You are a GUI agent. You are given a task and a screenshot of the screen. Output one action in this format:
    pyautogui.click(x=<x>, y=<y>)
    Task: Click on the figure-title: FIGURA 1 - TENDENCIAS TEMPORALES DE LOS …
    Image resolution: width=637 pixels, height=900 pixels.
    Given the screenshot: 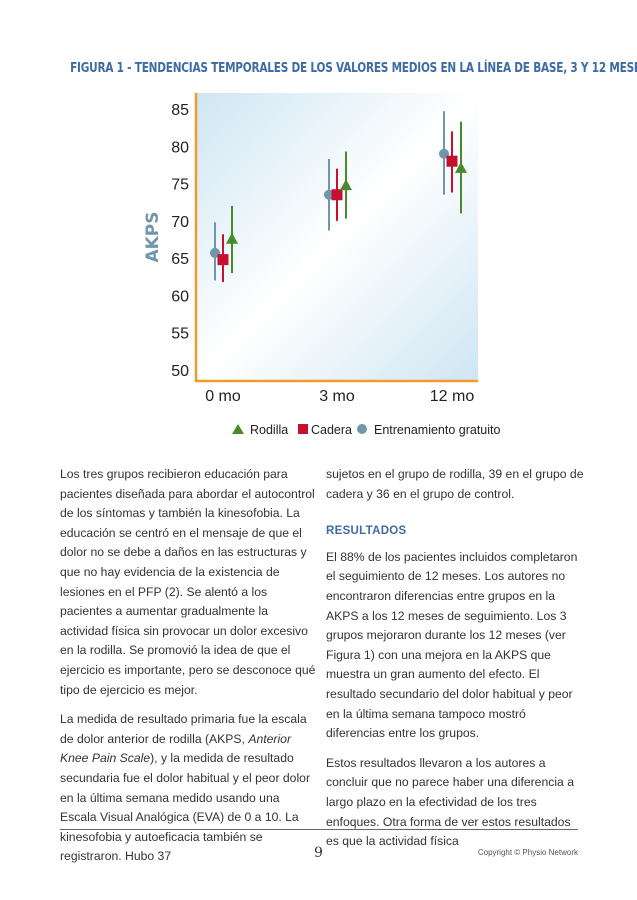 What is the action you would take?
    pyautogui.click(x=353, y=68)
    